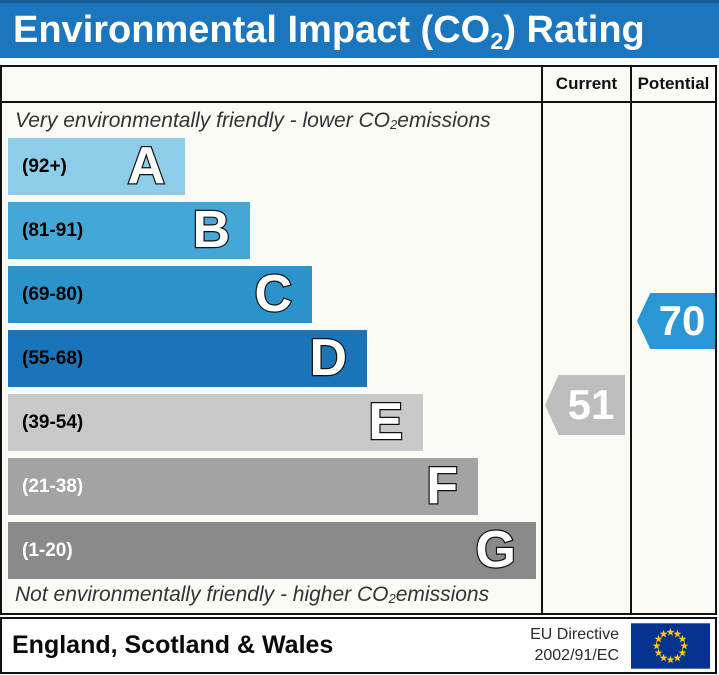 This screenshot has height=675, width=719. I want to click on band-e-letter: E, so click(385, 421).